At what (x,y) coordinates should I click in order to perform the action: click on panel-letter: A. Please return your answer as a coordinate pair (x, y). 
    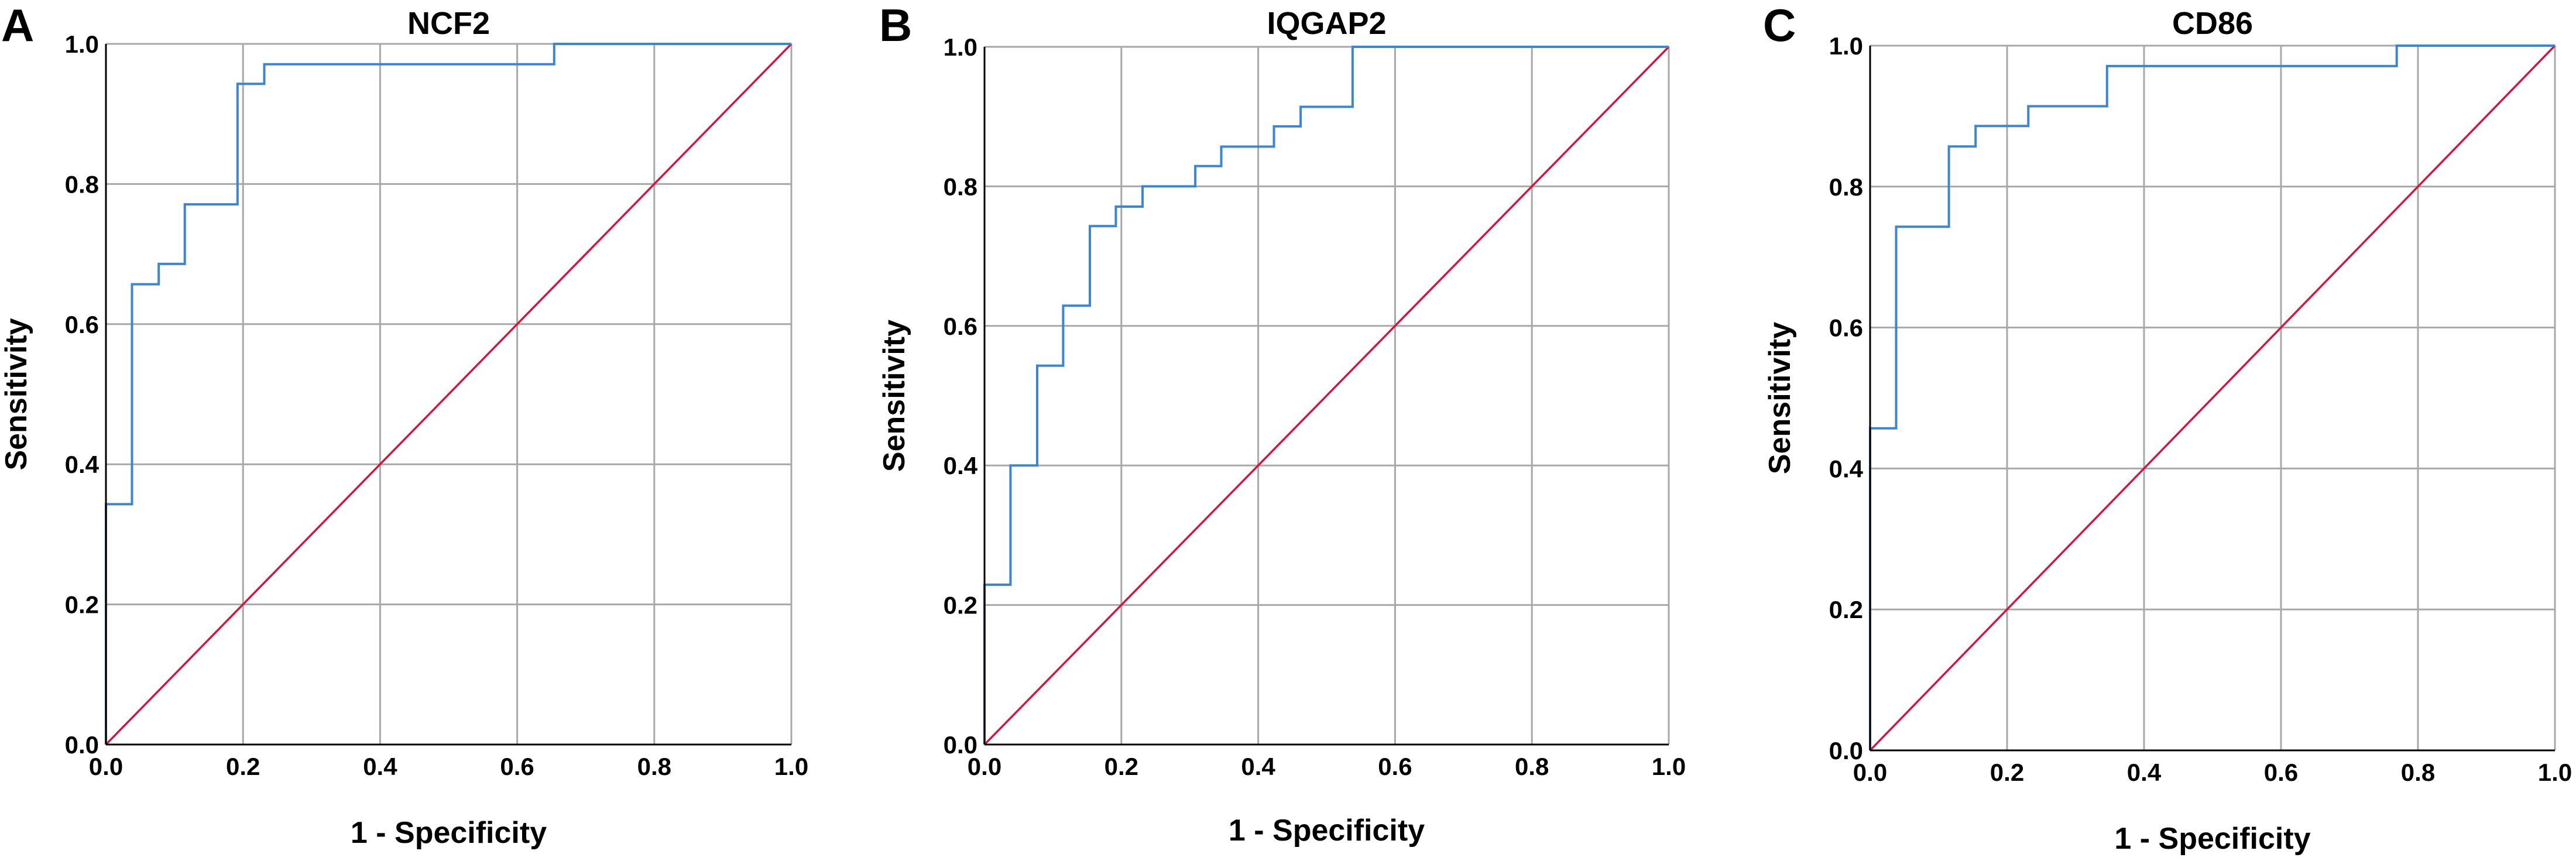
    Looking at the image, I should click on (17, 25).